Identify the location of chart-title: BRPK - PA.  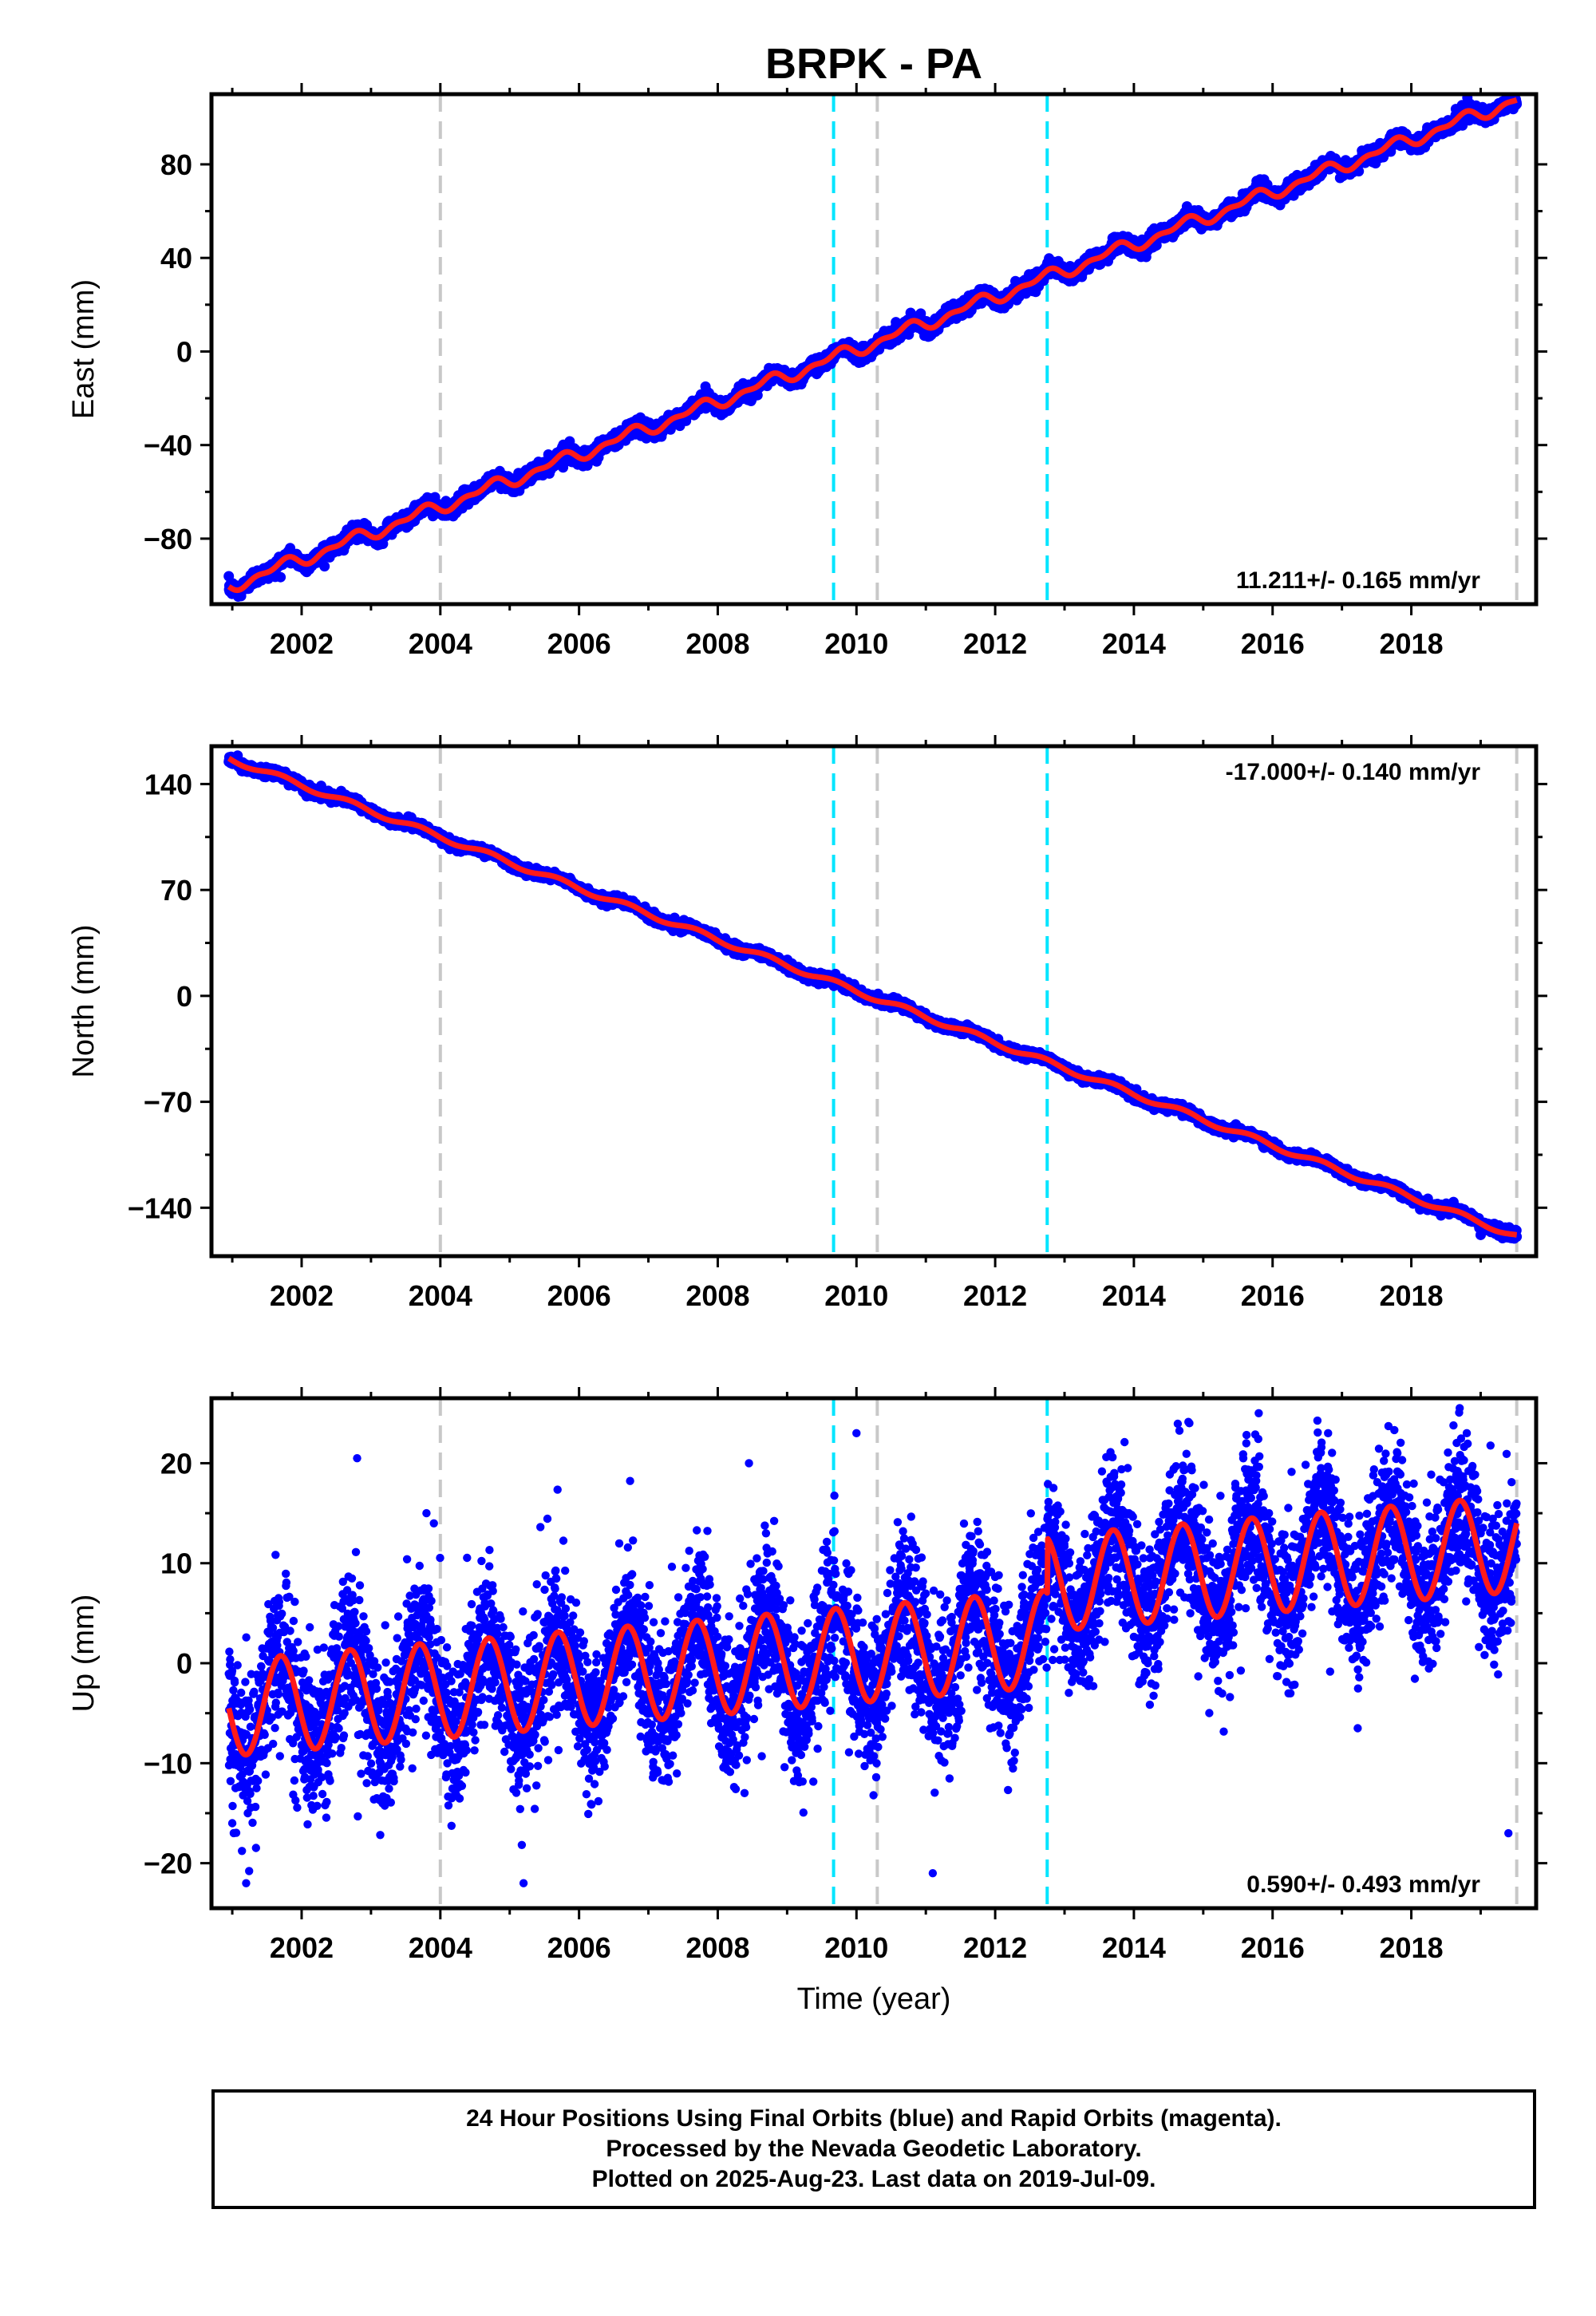
(873, 64).